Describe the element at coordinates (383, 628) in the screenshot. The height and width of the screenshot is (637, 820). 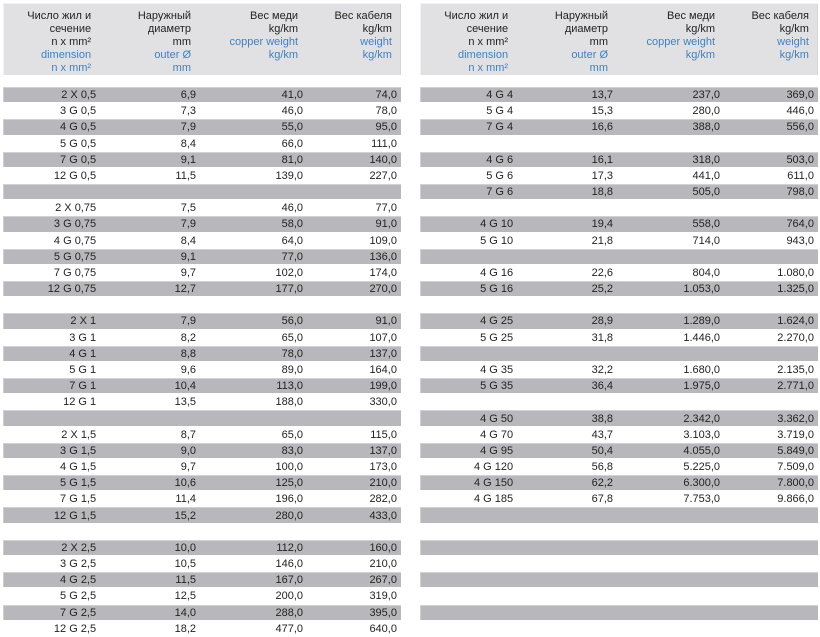
I see `cell-cable-weight: 640,0` at that location.